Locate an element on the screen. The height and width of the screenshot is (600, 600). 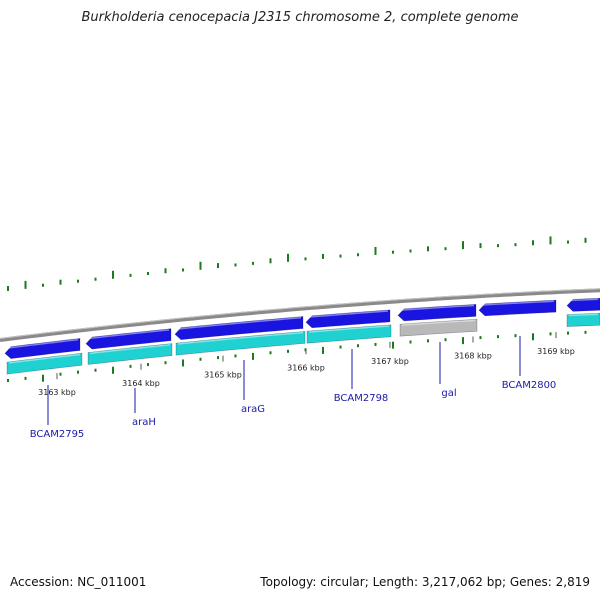
backbone-highlight is located at coordinates (300, 313).